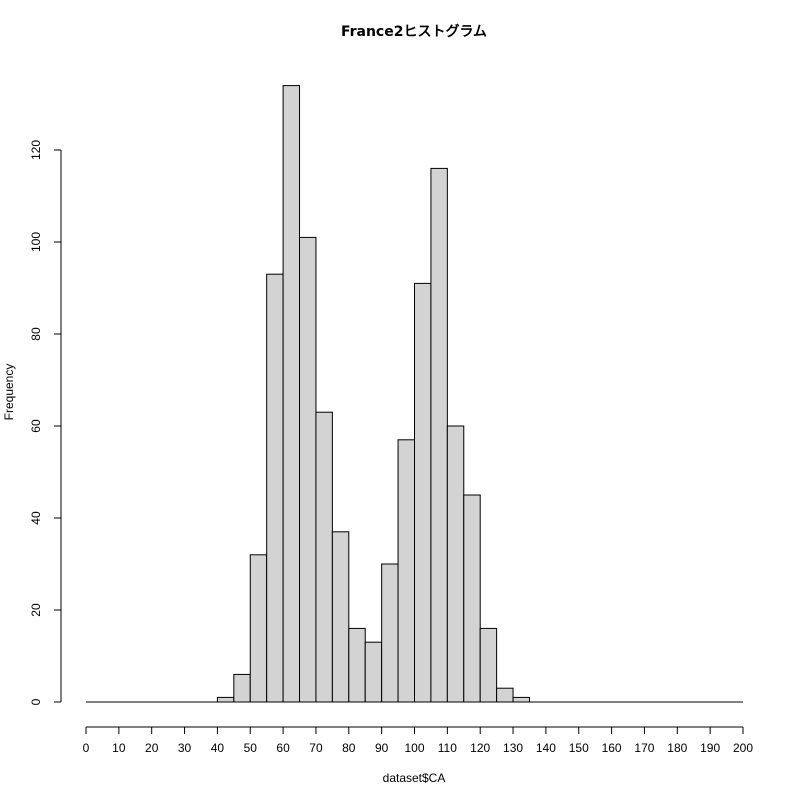 This screenshot has height=800, width=800. I want to click on x-tick-label: 120, so click(480, 748).